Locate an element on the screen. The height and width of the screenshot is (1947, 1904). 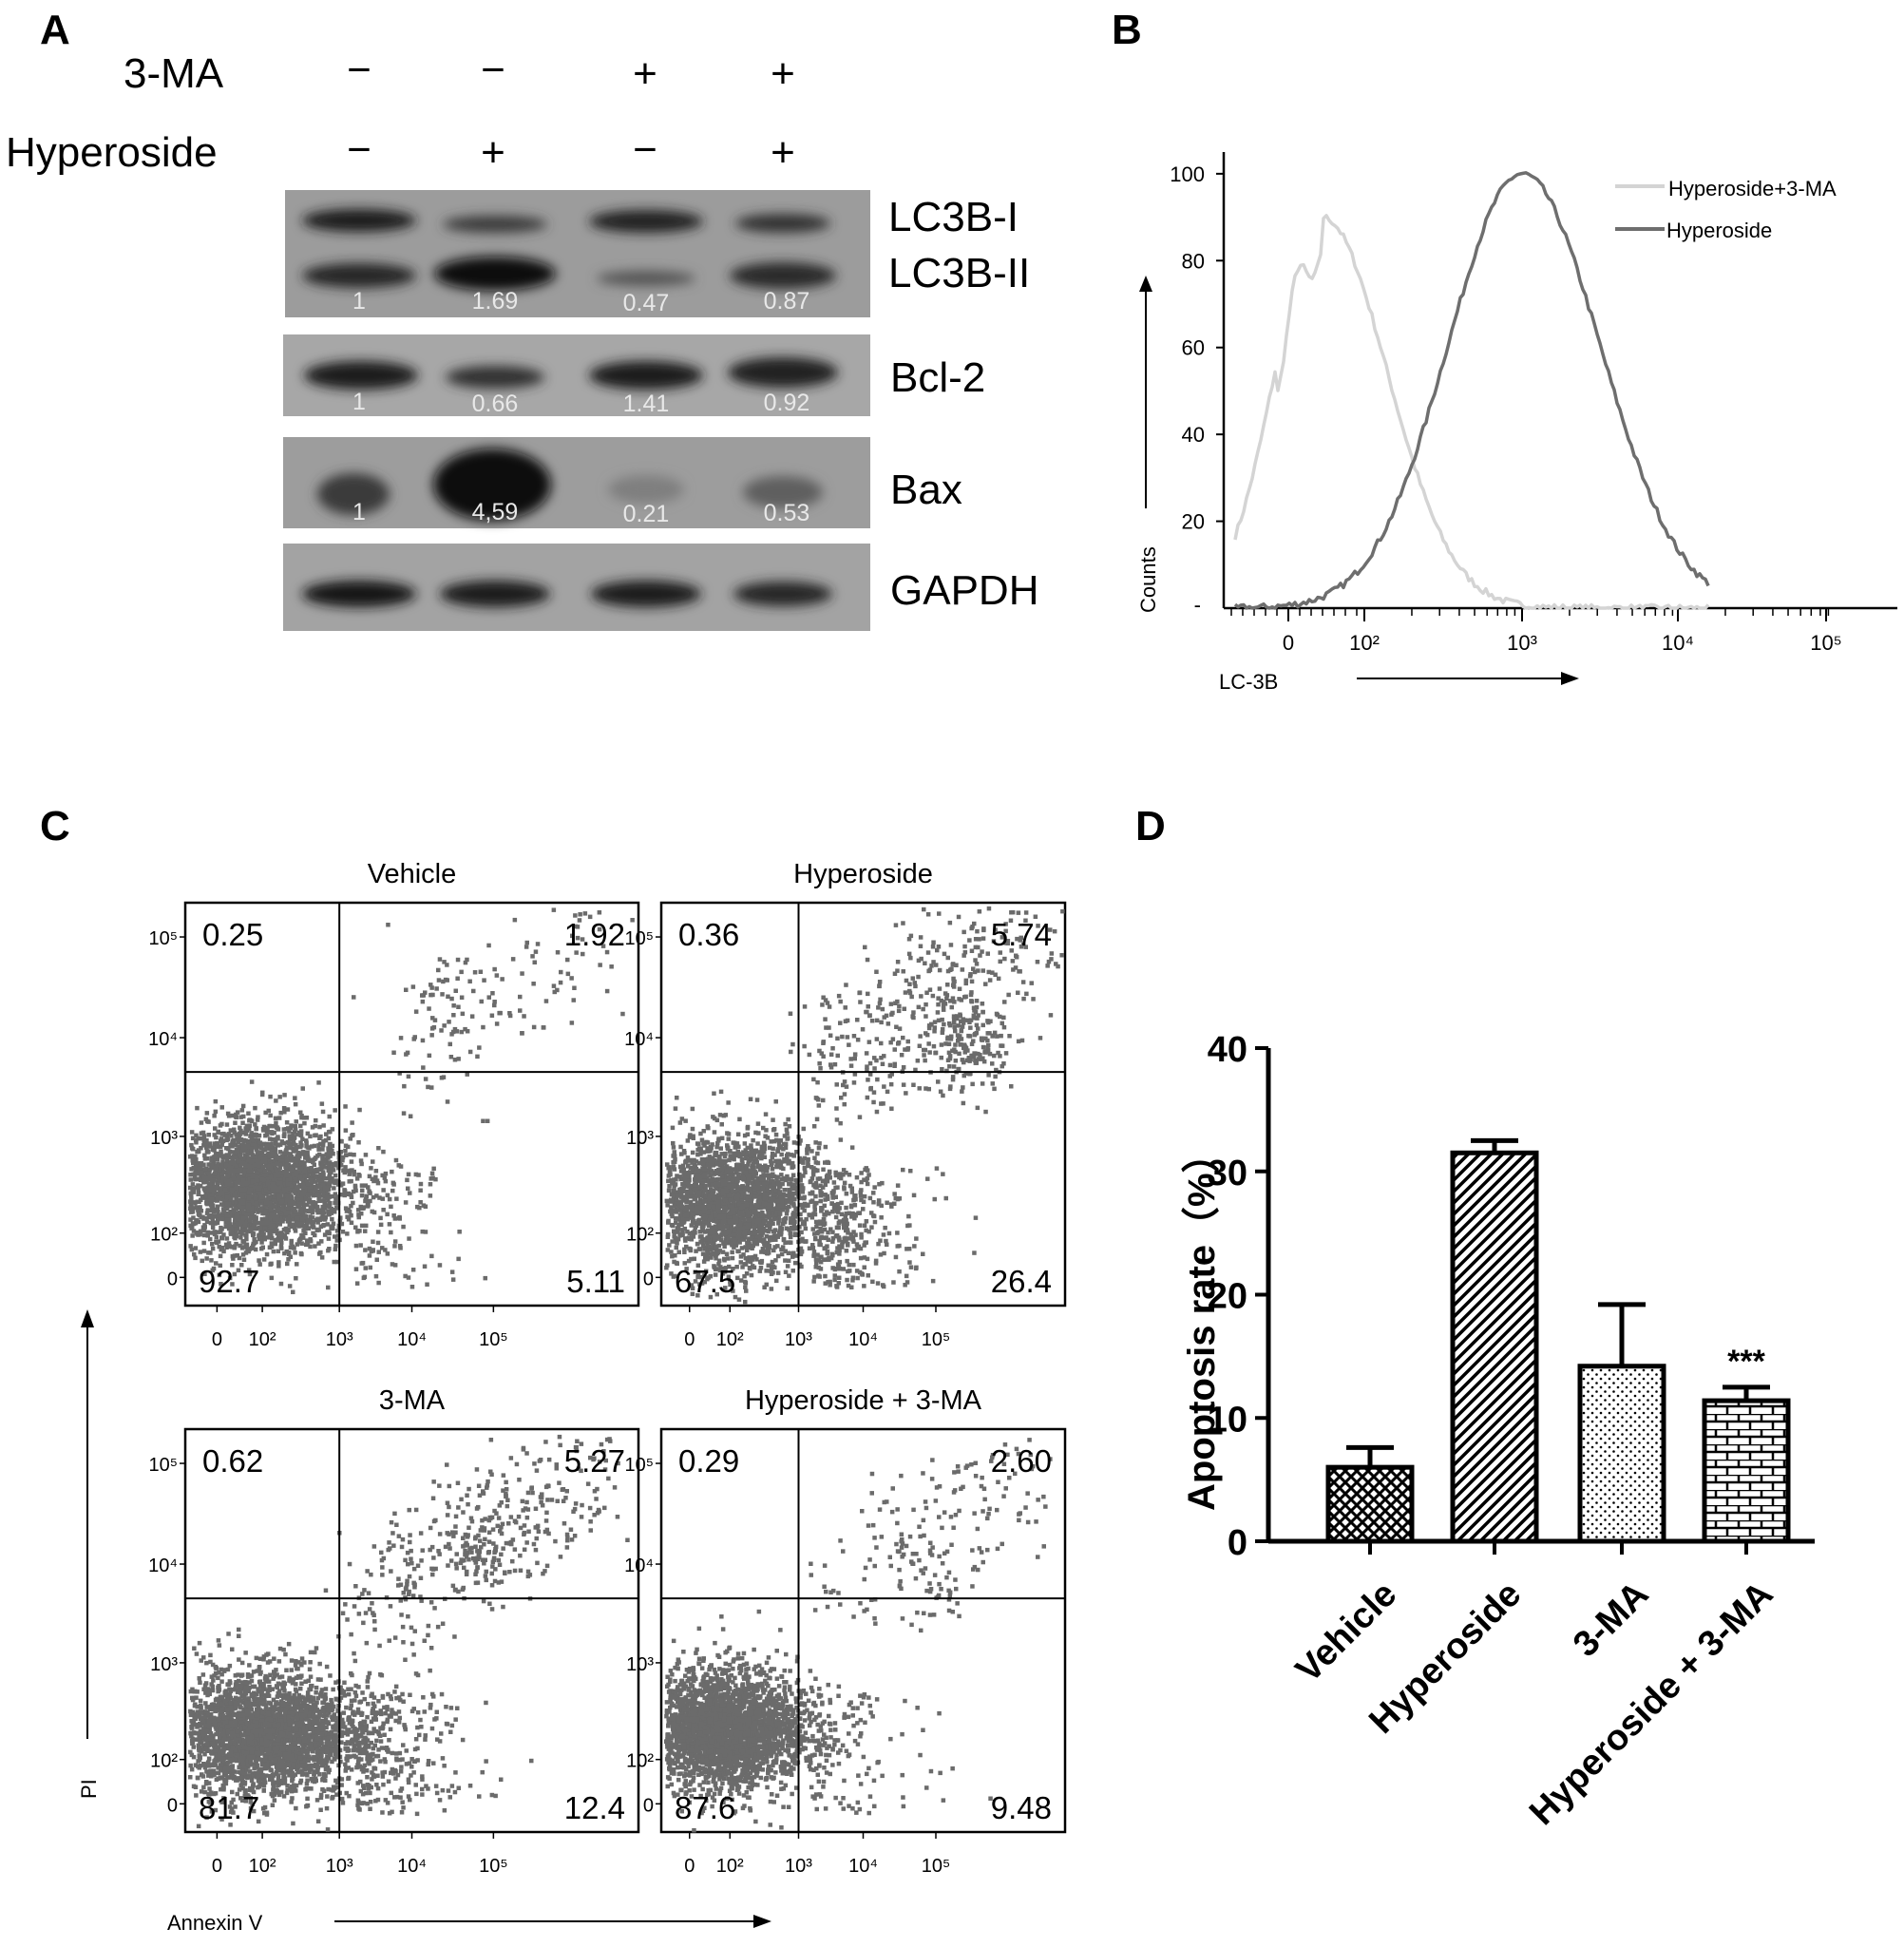
blot-bax is located at coordinates (577, 482).